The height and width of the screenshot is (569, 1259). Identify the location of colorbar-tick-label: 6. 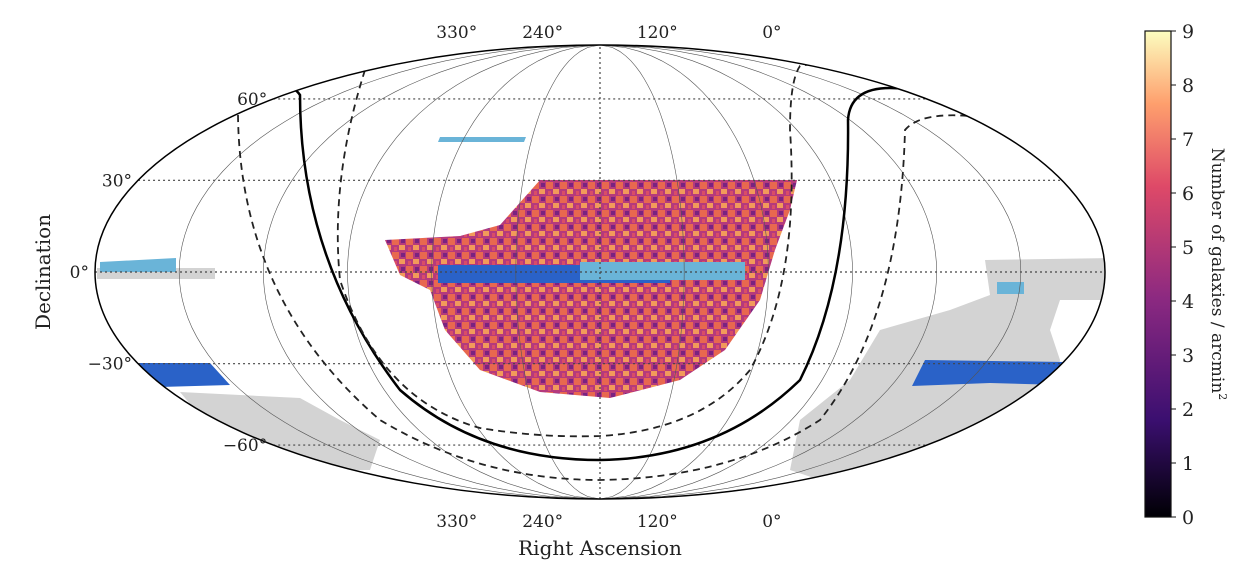
(1188, 194).